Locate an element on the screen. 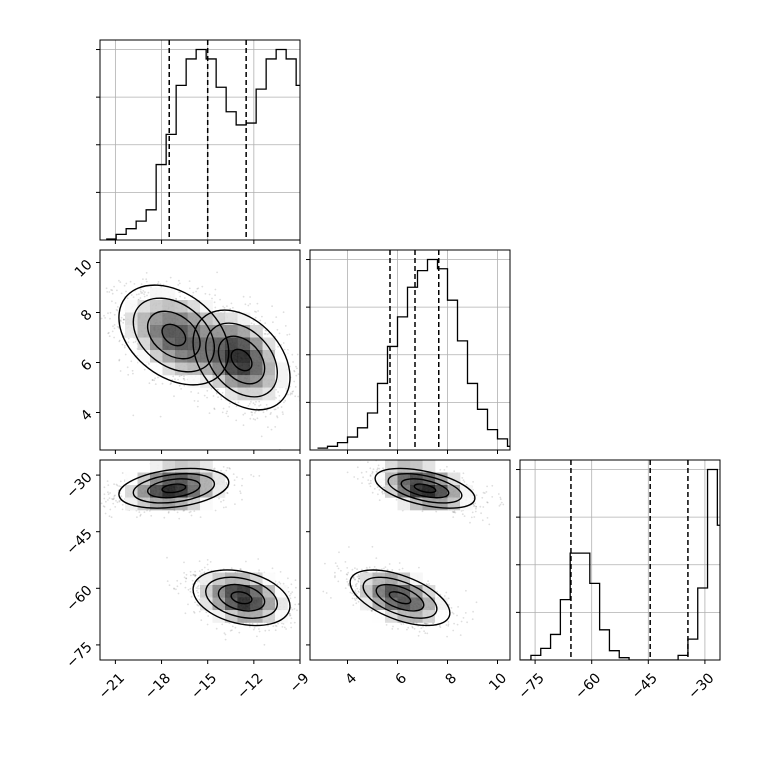 The image size is (760, 760). histogram-step is located at coordinates (203, 144).